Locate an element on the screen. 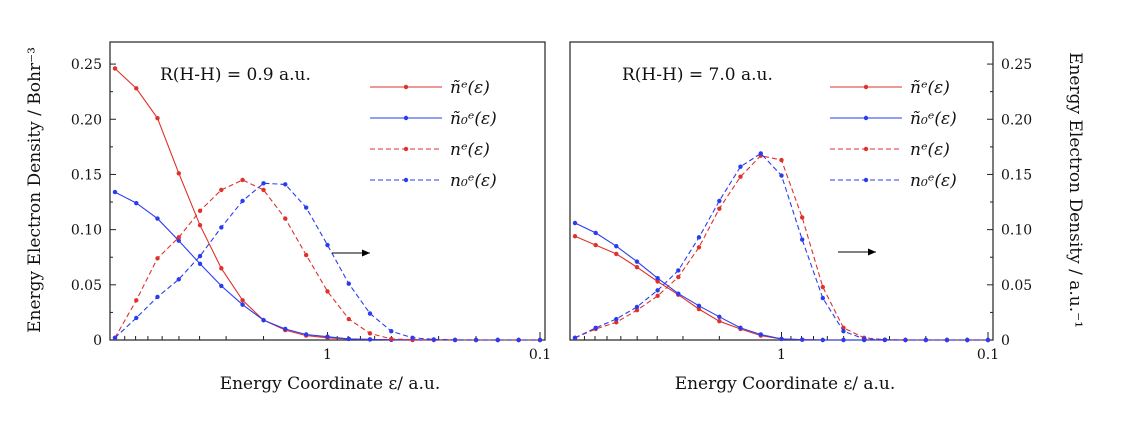 This screenshot has height=426, width=1142. x-axis-label-right: Energy Coordinate ε/ a.u. is located at coordinates (785, 384).